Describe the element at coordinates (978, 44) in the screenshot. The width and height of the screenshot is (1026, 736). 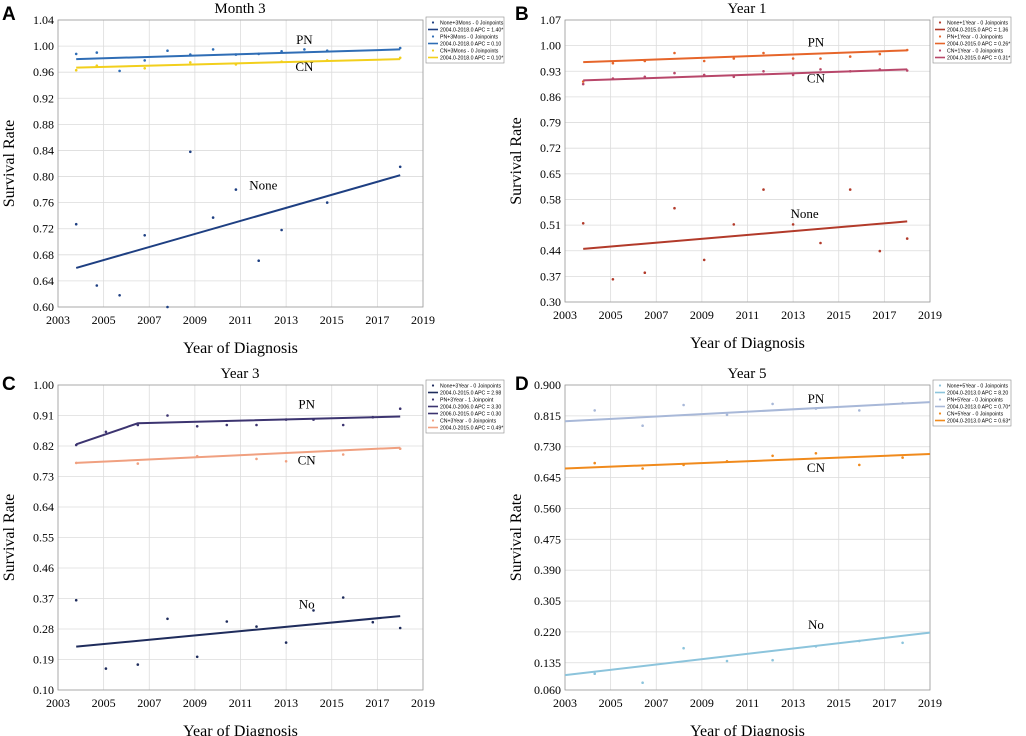
I see `legend-label: 2004.0-2015.0 APC = 0.26*` at that location.